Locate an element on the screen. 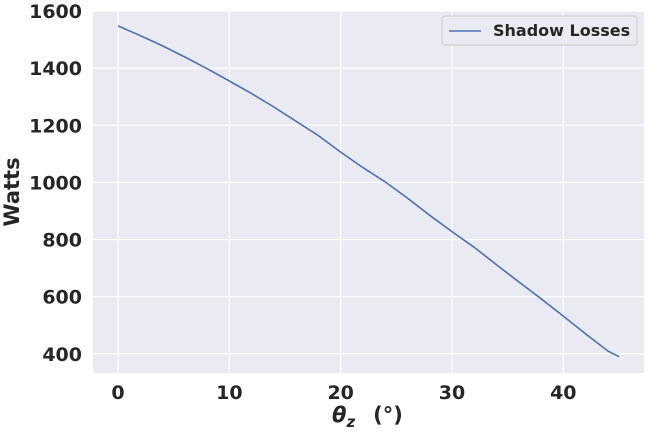 This screenshot has width=648, height=432. x-axis-label-symbol: θ is located at coordinates (339, 415).